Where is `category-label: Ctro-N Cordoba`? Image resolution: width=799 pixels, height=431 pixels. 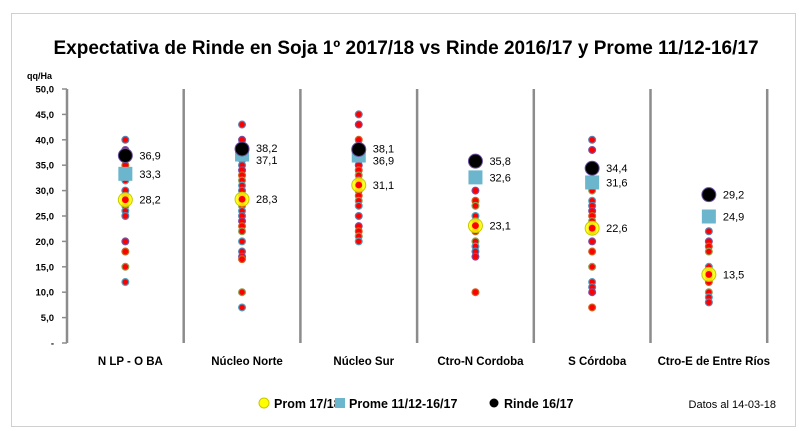
category-label: Ctro-N Cordoba is located at coordinates (480, 362).